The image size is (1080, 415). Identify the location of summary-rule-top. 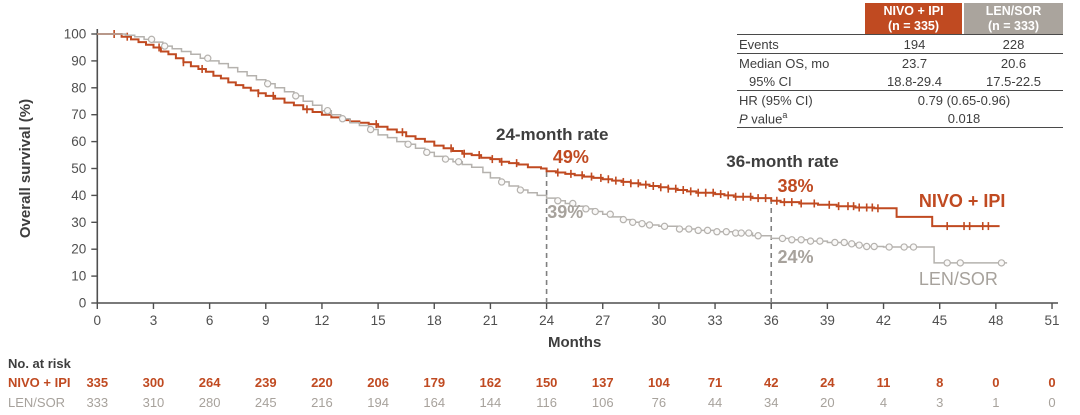
(900, 34).